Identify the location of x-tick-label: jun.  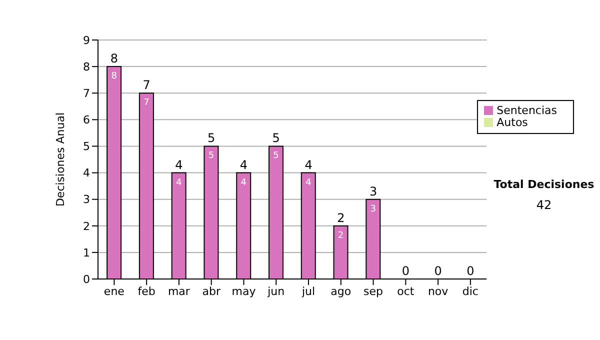
(275, 291).